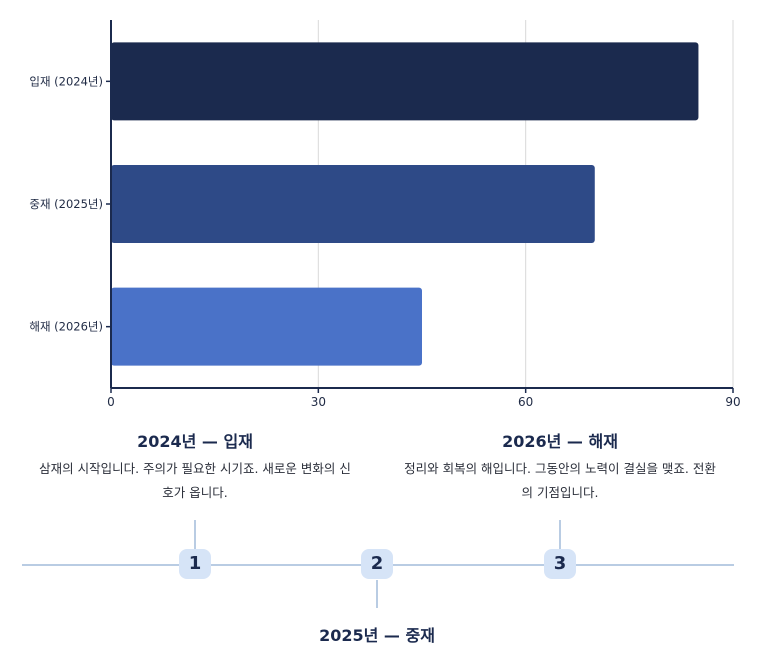 The image size is (772, 651). What do you see at coordinates (66, 204) in the screenshot?
I see `y-tick-label-2: 중재 (2025년)` at bounding box center [66, 204].